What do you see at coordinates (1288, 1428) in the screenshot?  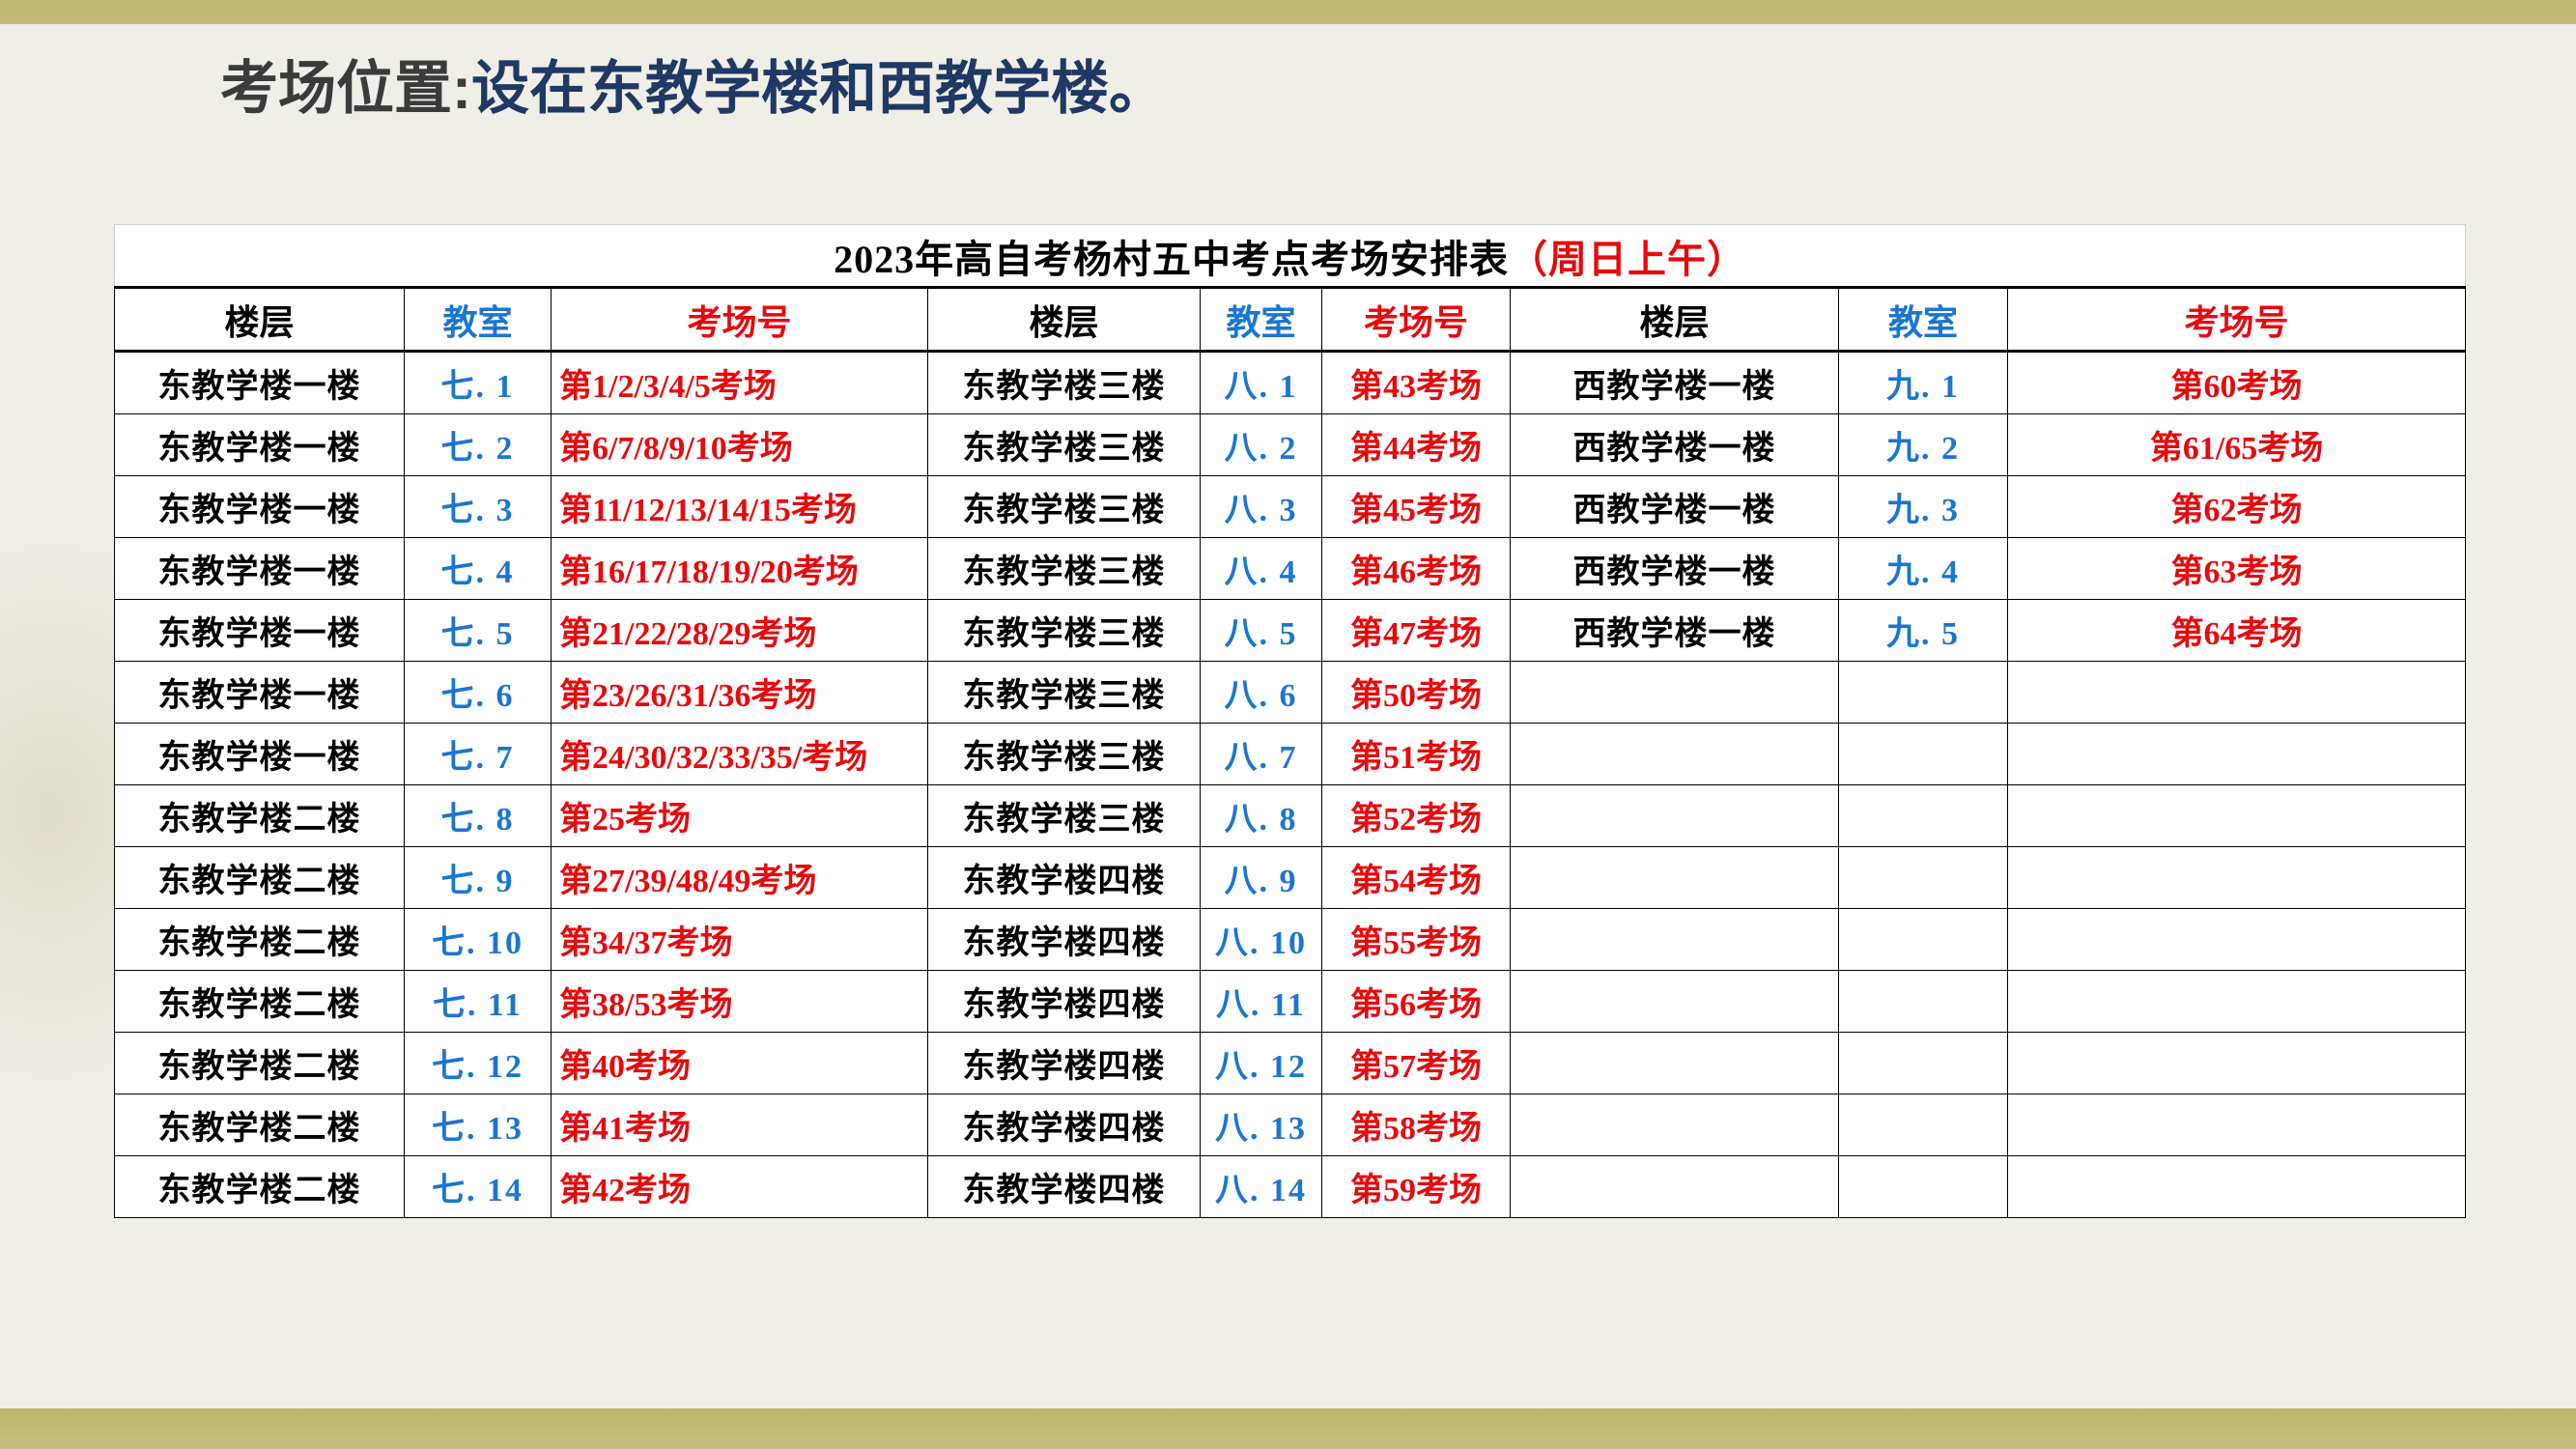 I see `slide-bottom-bar` at bounding box center [1288, 1428].